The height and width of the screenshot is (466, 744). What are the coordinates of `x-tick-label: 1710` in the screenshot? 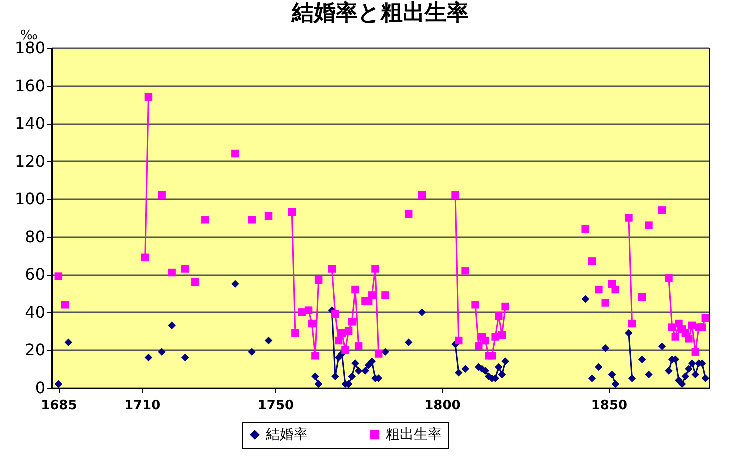 It's located at (142, 406).